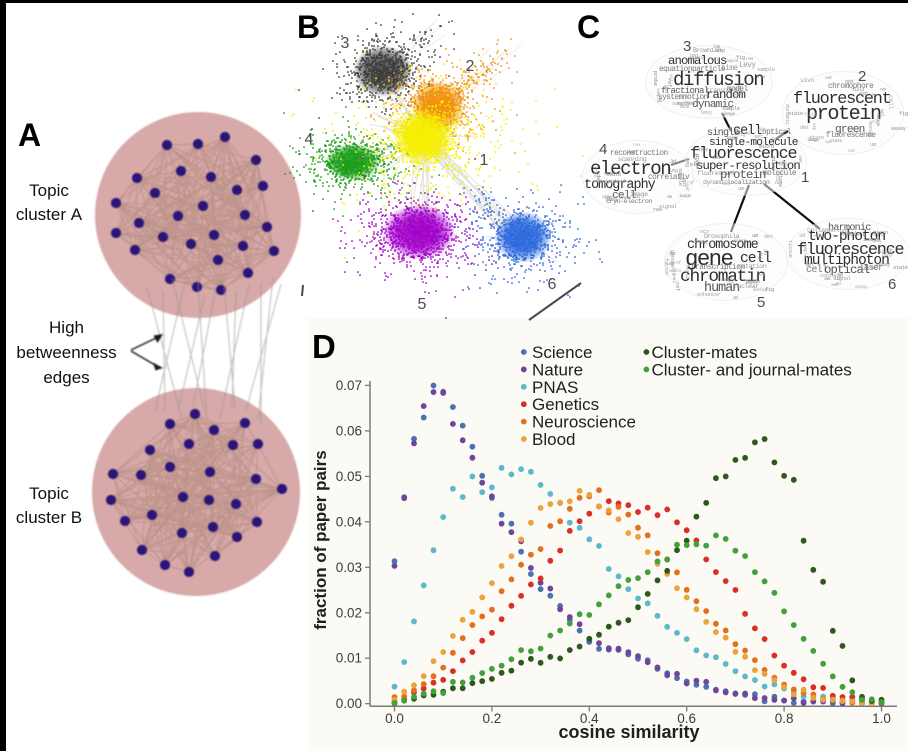 This screenshot has width=908, height=751. I want to click on svg-text: Nature, so click(557, 369).